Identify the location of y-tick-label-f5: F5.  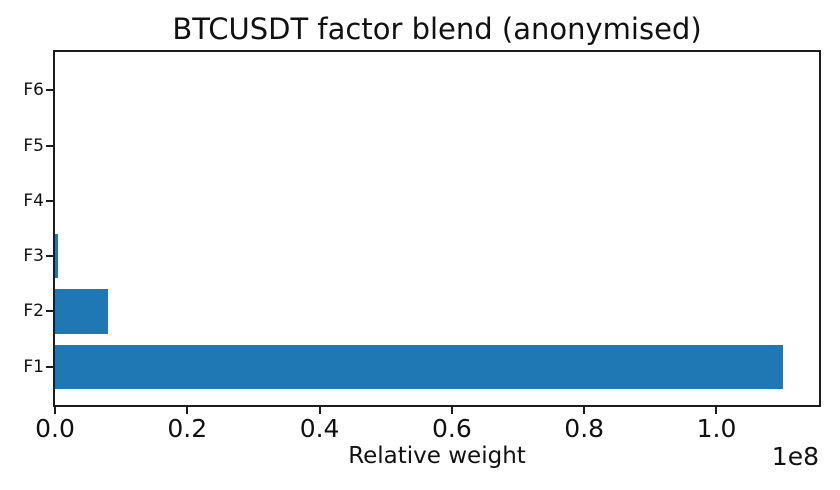
(33, 145).